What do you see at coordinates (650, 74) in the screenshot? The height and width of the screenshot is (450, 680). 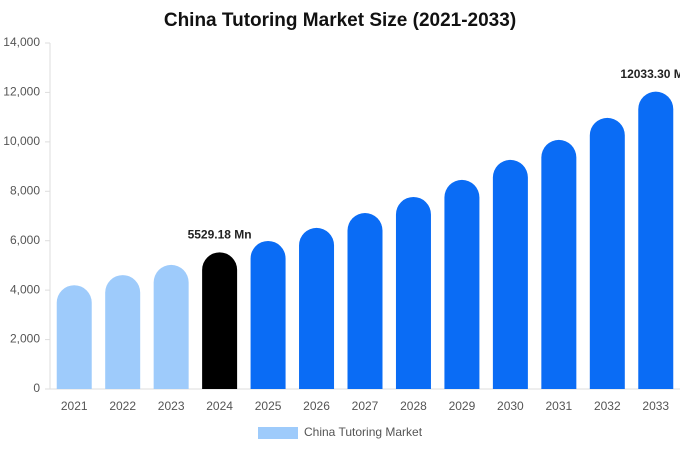 I see `value-label: 12033.30 Mn` at bounding box center [650, 74].